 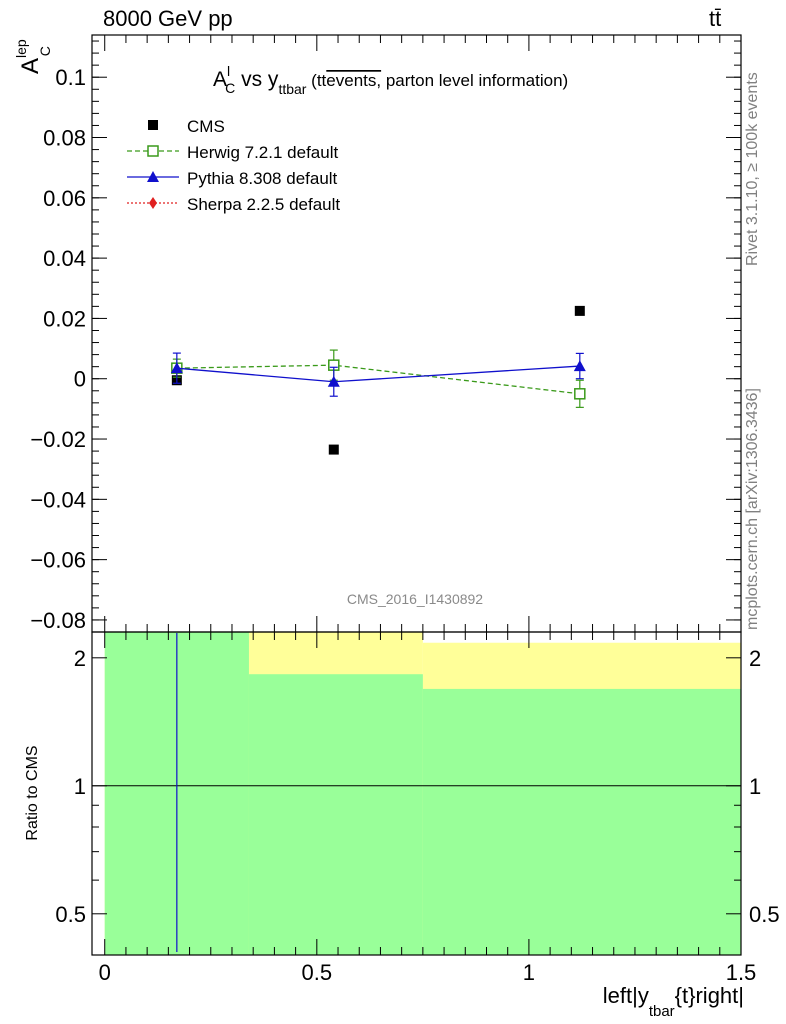 What do you see at coordinates (58, 560) in the screenshot?
I see `y-tick-label: −0.06` at bounding box center [58, 560].